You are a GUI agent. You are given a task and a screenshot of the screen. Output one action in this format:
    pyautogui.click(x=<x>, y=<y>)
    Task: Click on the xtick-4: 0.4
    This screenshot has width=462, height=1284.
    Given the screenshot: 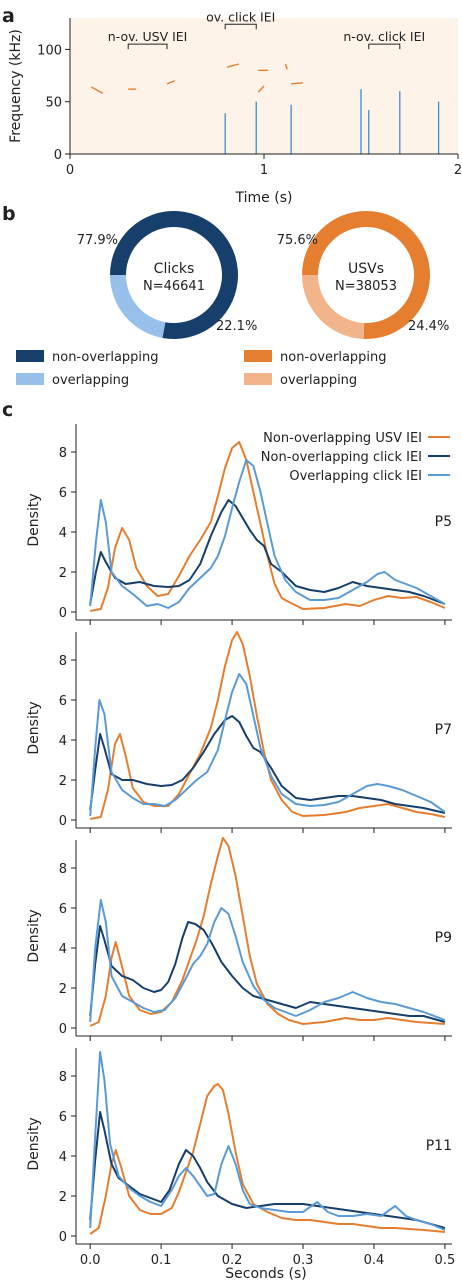 What is the action you would take?
    pyautogui.click(x=374, y=1260)
    